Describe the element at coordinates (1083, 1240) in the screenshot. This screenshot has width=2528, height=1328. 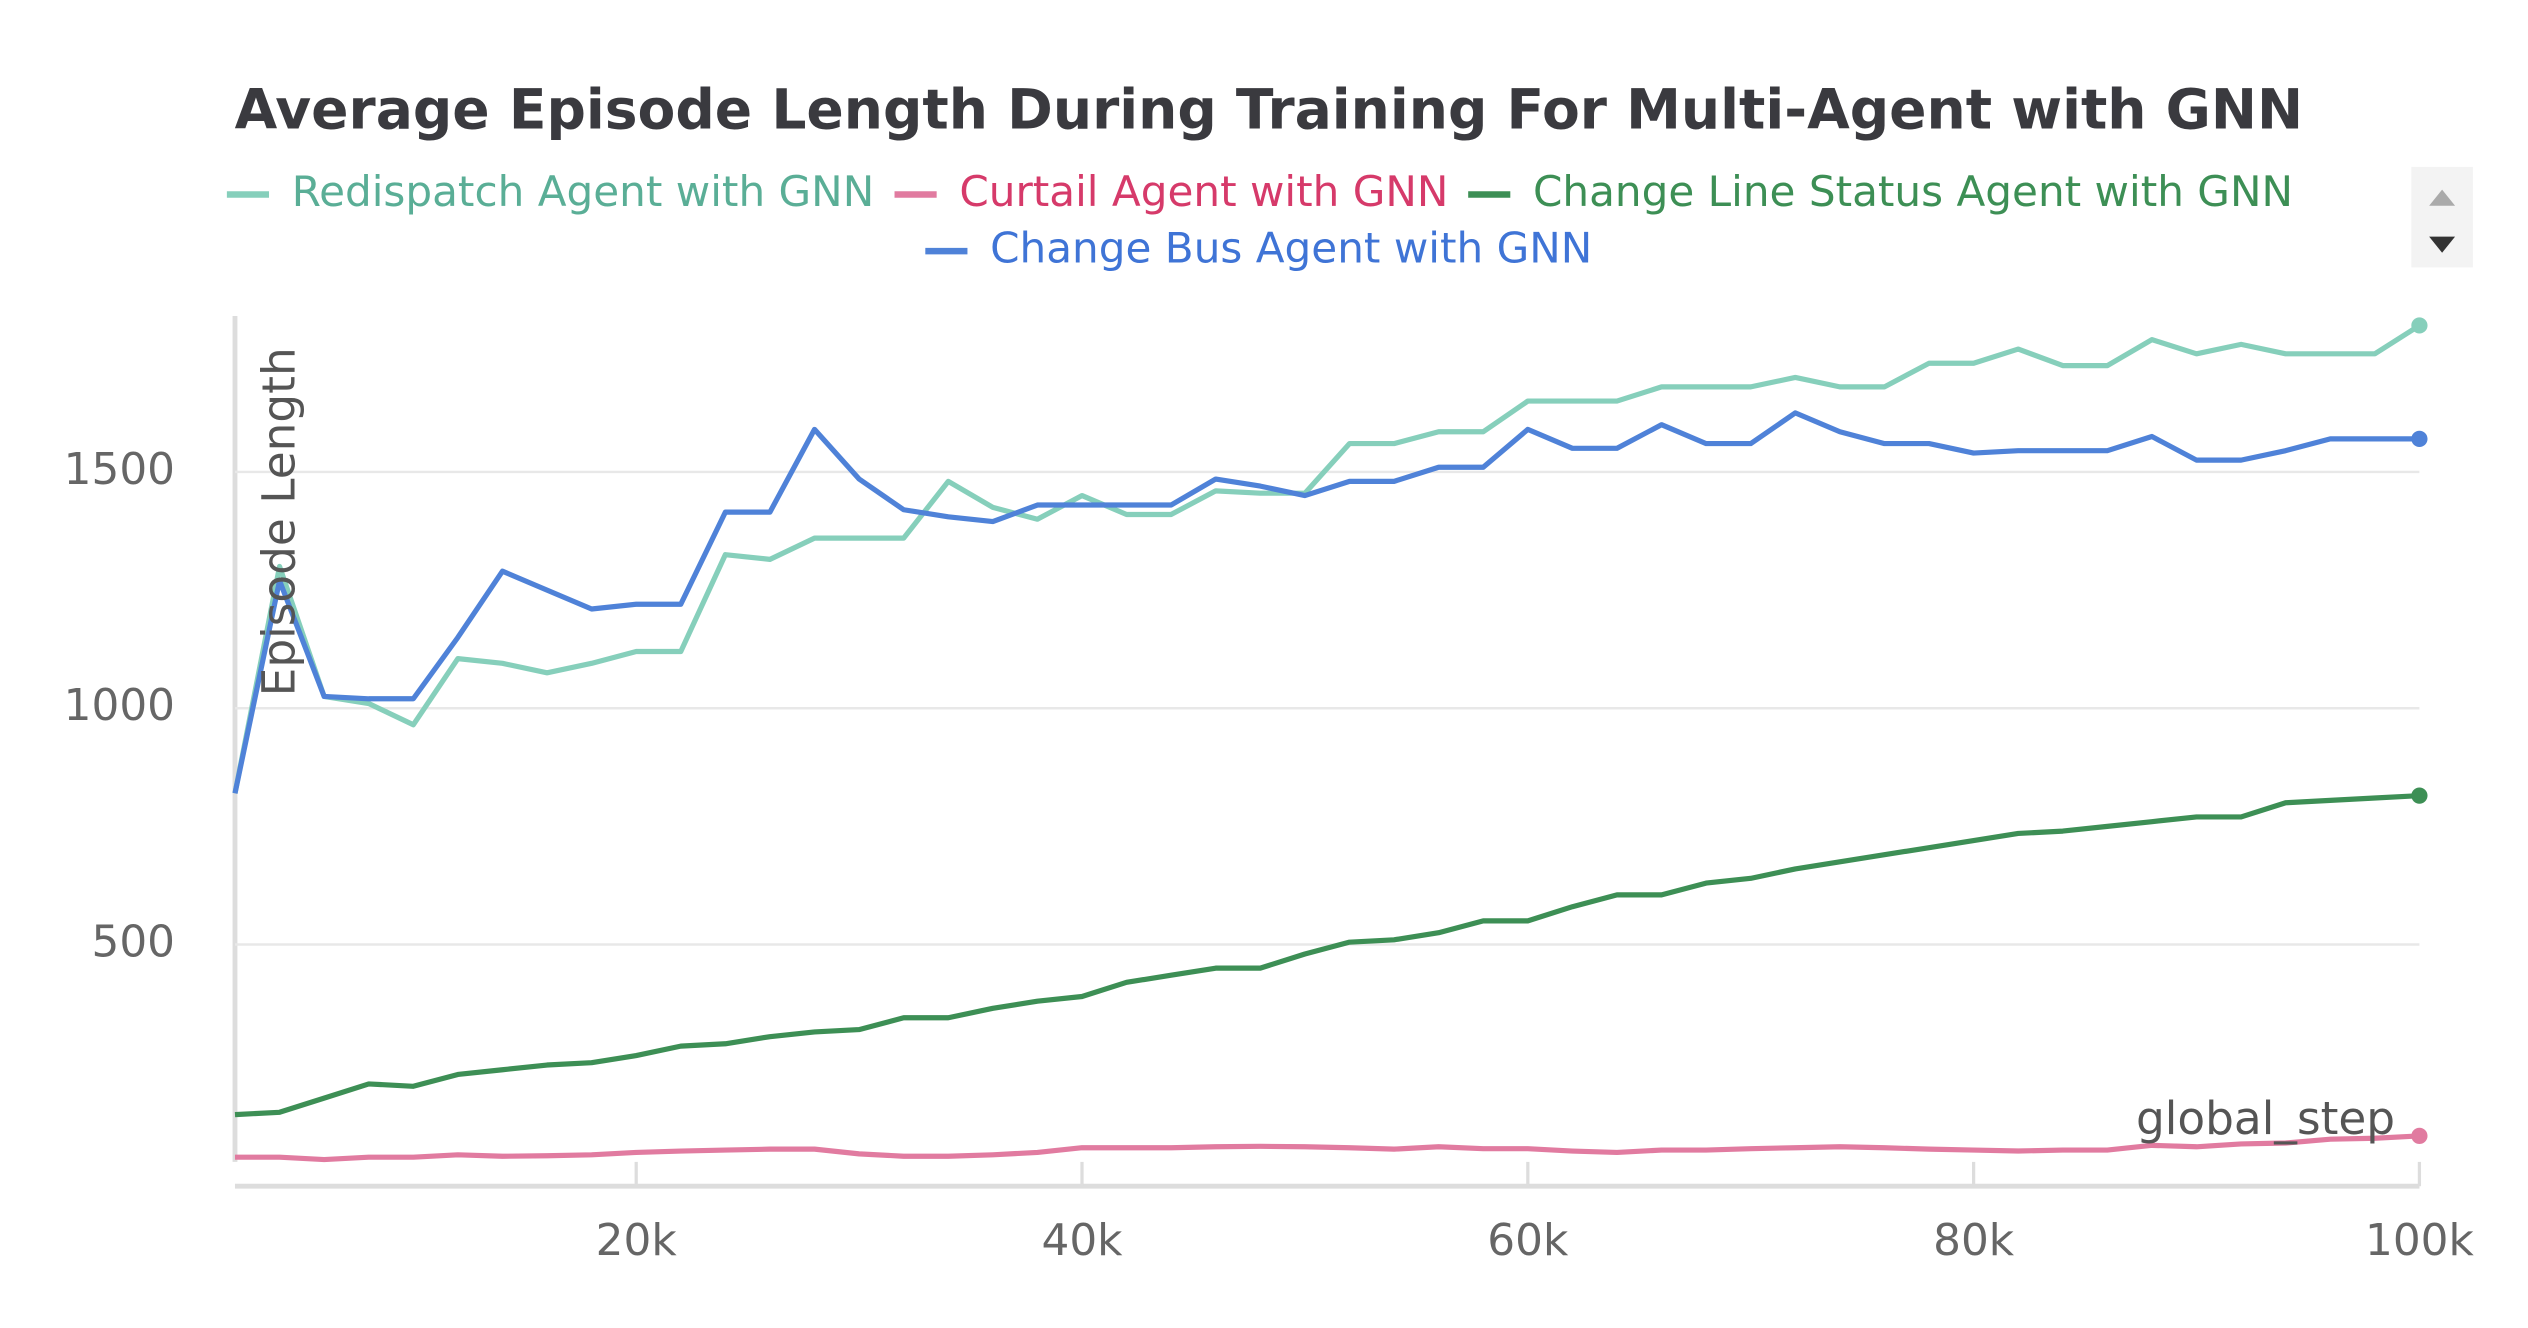
I see `x-tick-label: 40k` at that location.